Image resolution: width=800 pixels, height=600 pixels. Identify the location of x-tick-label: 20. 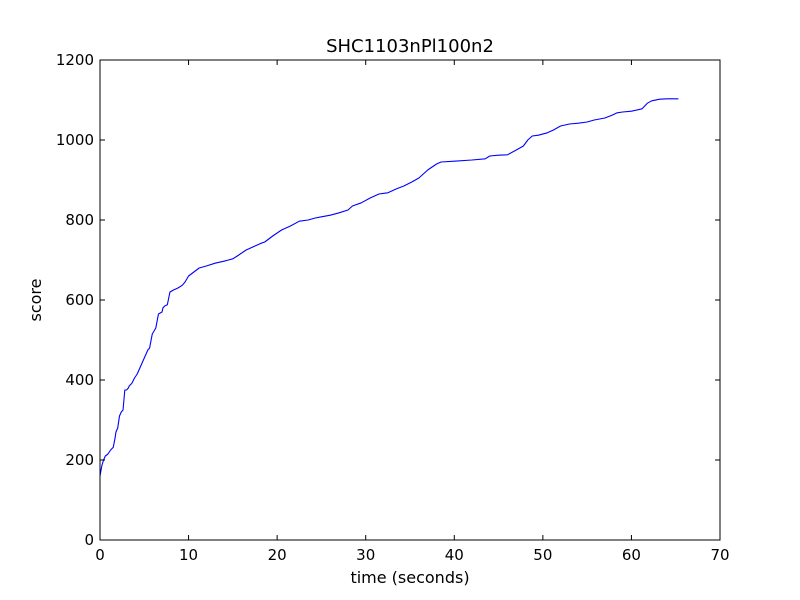
(277, 555).